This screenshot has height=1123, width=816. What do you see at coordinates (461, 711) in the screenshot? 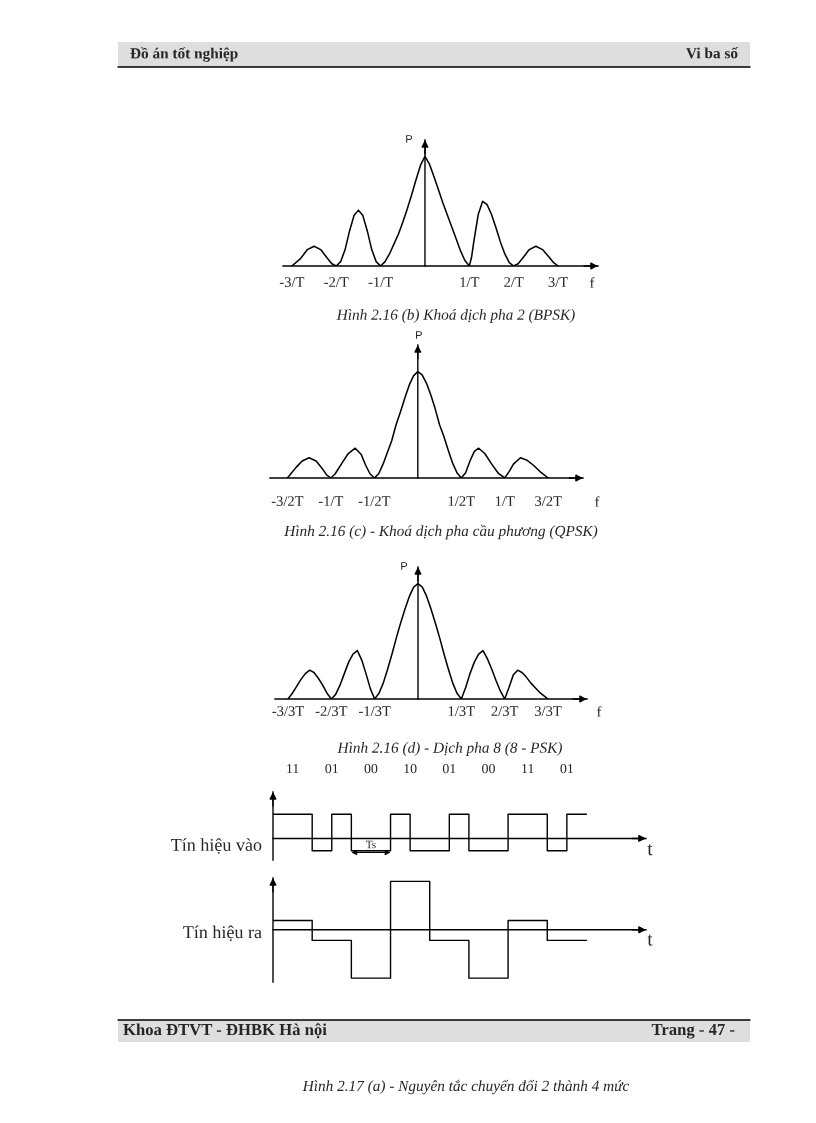
I see `x-tick-label: 1/3T` at bounding box center [461, 711].